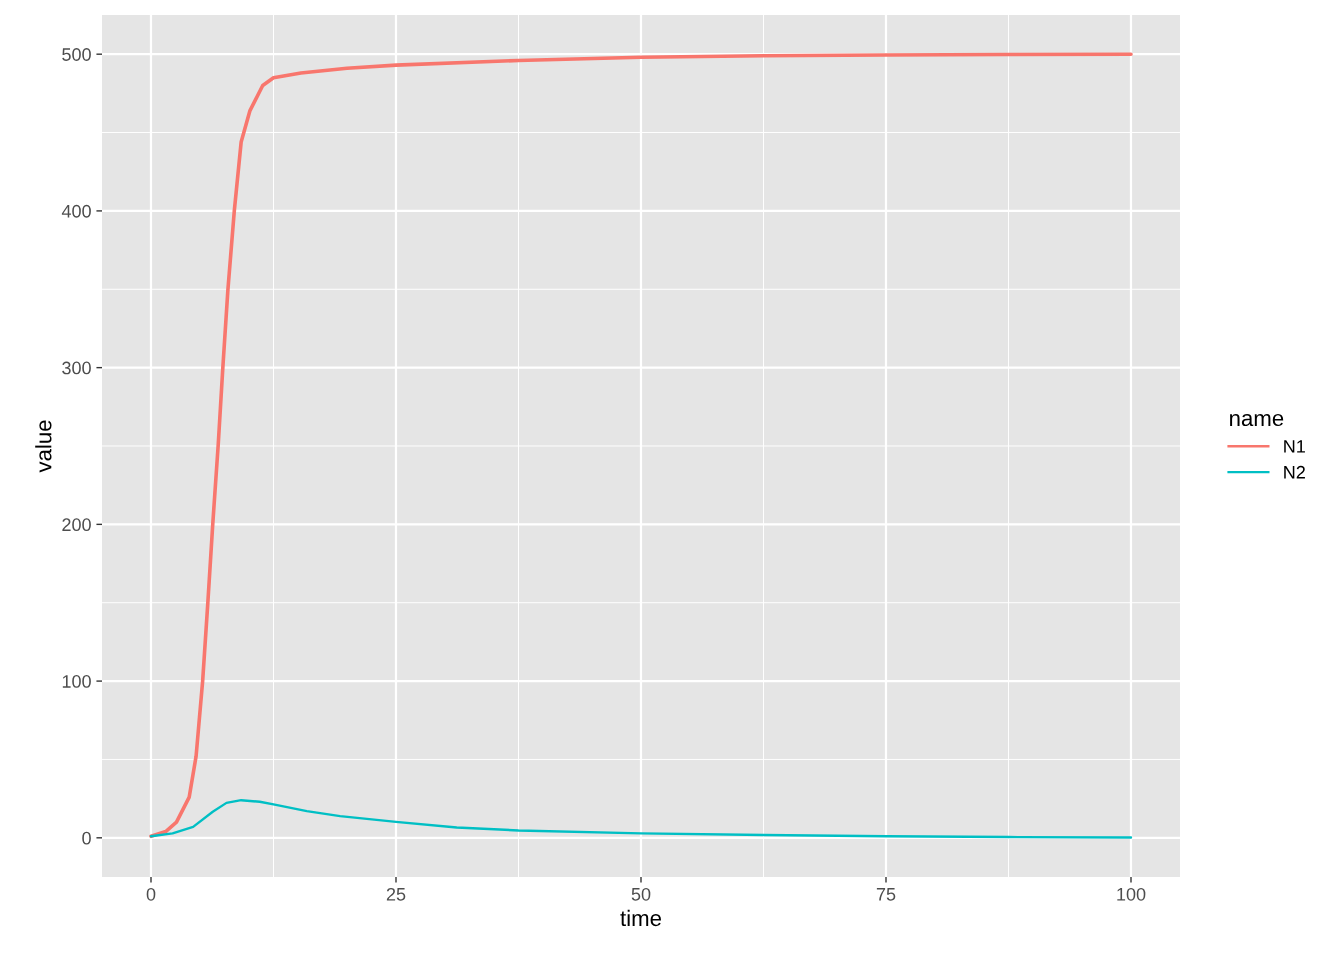  I want to click on legend-label: N1, so click(1294, 446).